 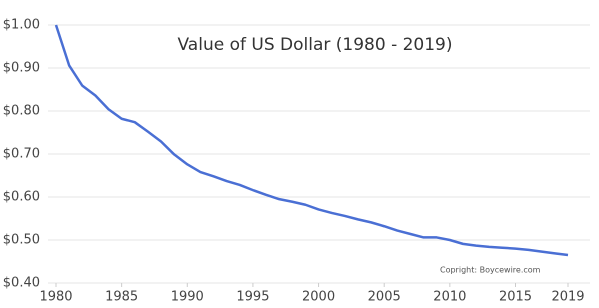 I want to click on annotation: Copright: Boycewire.com, so click(x=490, y=270).